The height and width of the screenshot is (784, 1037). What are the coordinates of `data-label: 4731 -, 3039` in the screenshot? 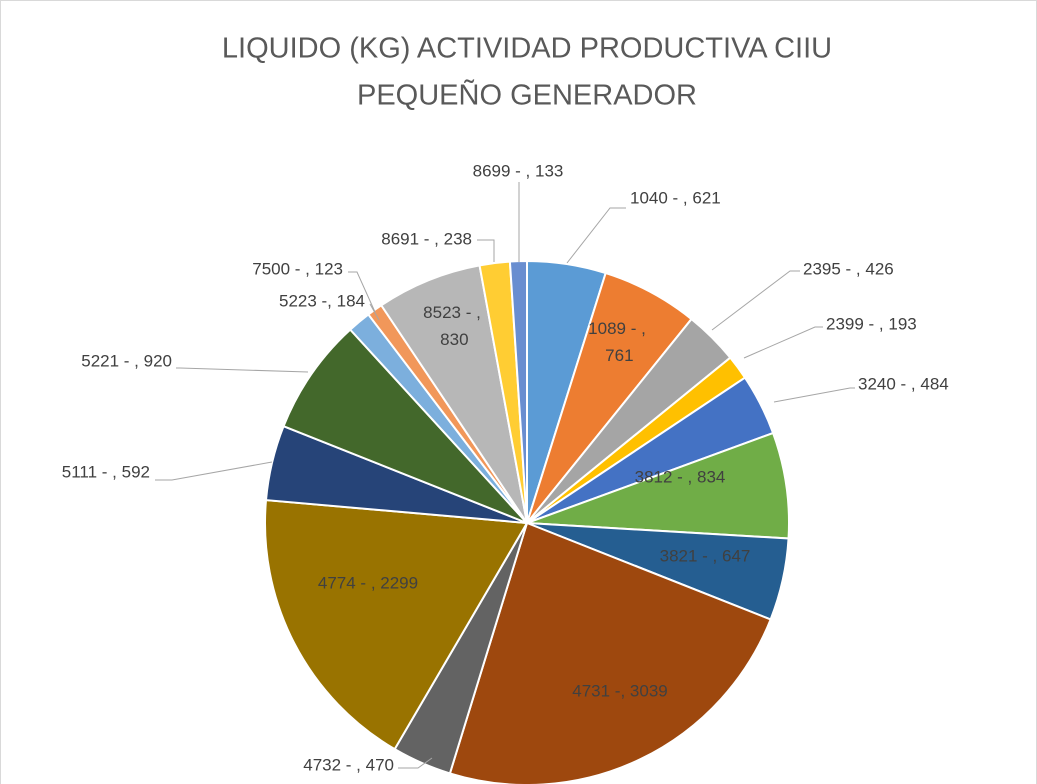 It's located at (619, 690).